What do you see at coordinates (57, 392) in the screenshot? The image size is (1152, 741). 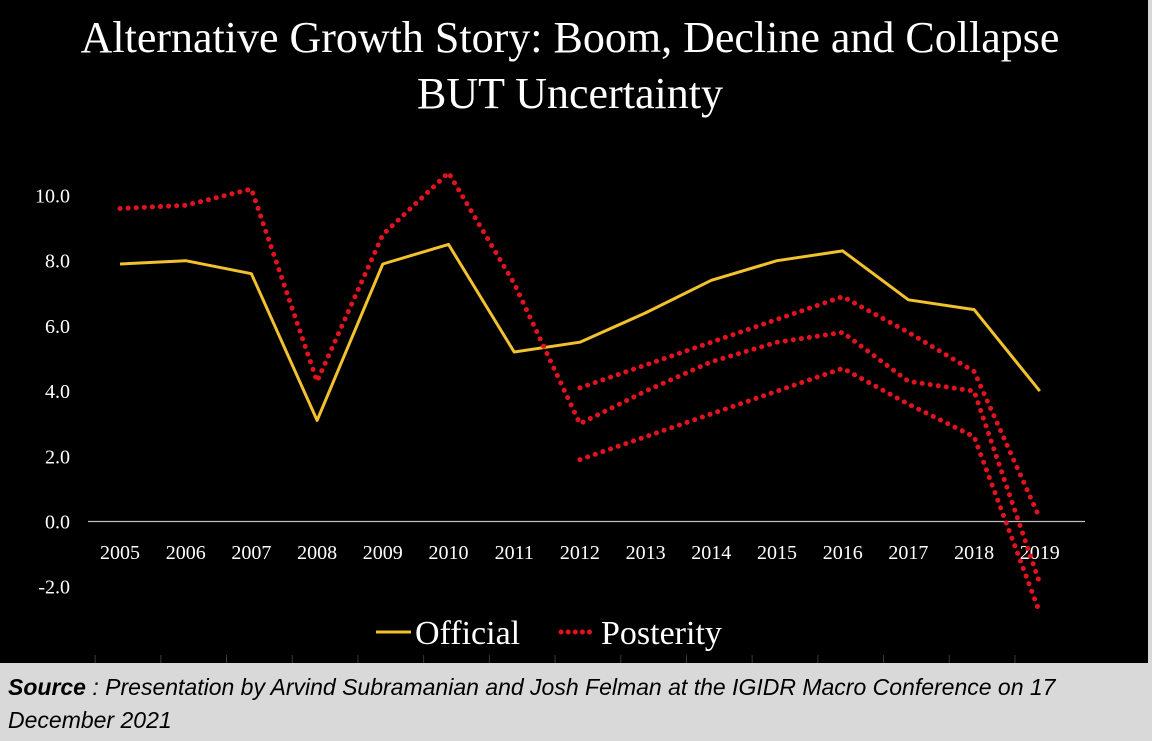 I see `y-tick-label: 4.0` at bounding box center [57, 392].